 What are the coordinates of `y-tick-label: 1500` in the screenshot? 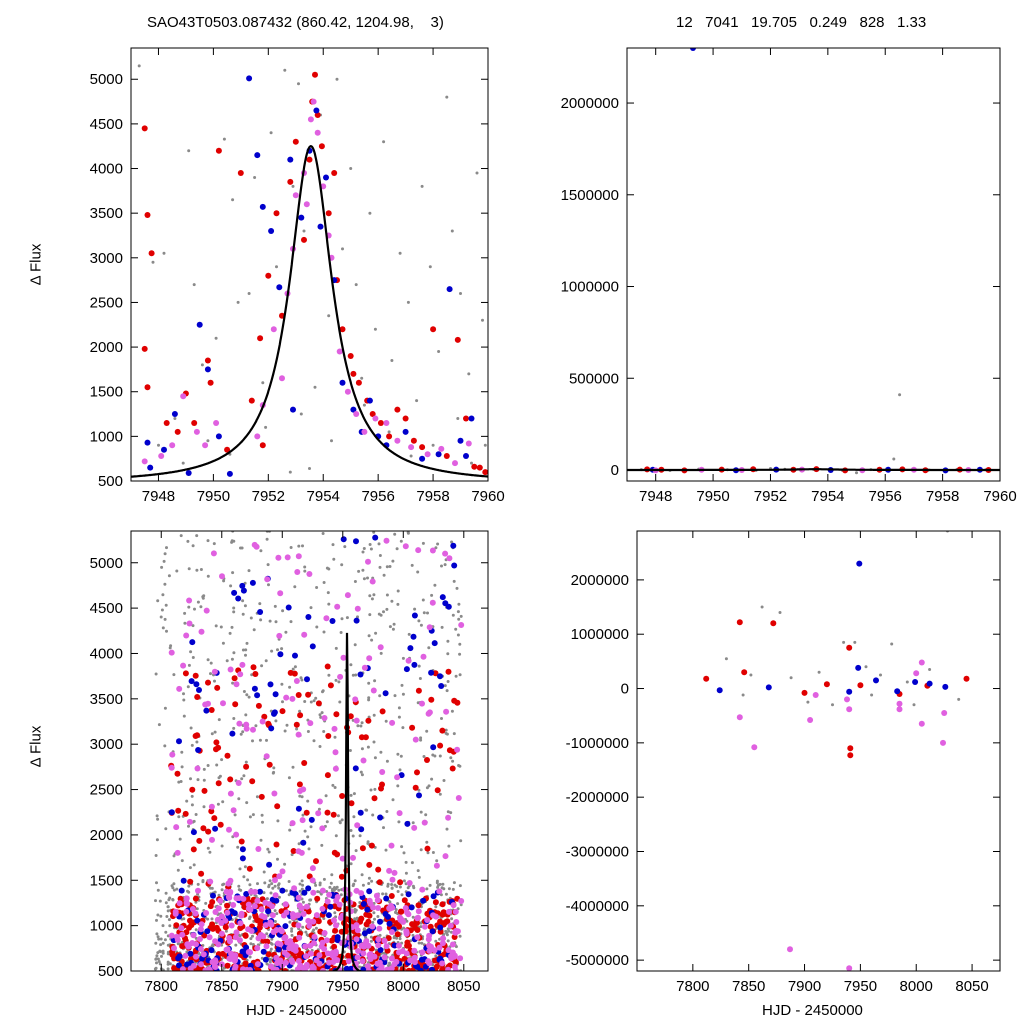 It's located at (106, 392).